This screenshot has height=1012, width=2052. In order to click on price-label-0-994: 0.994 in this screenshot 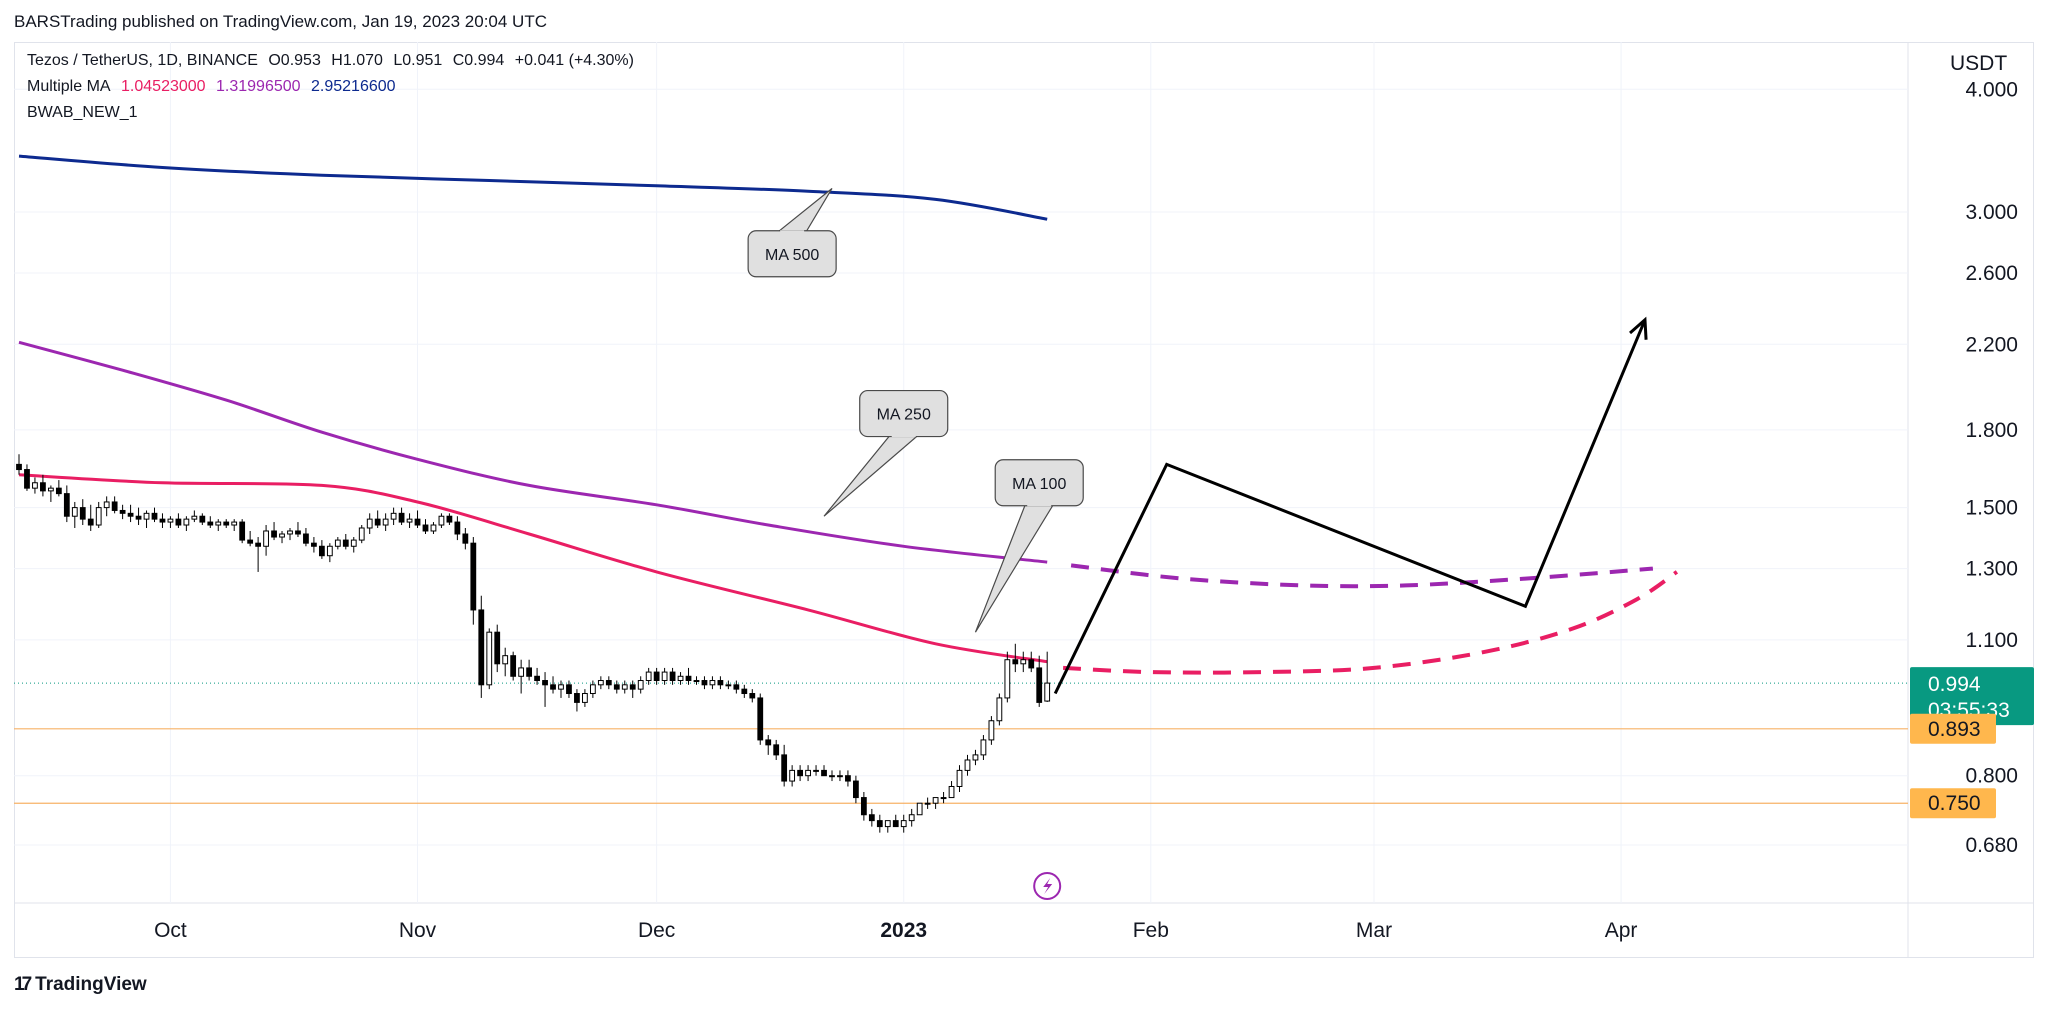, I will do `click(1954, 684)`.